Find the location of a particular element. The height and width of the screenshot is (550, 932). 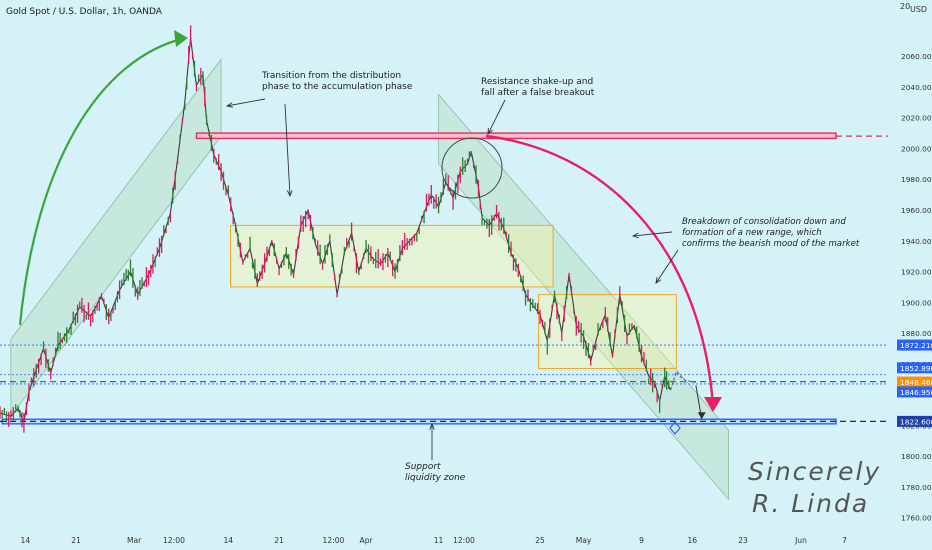

level-tag-6: 1822.600 is located at coordinates (916, 421).